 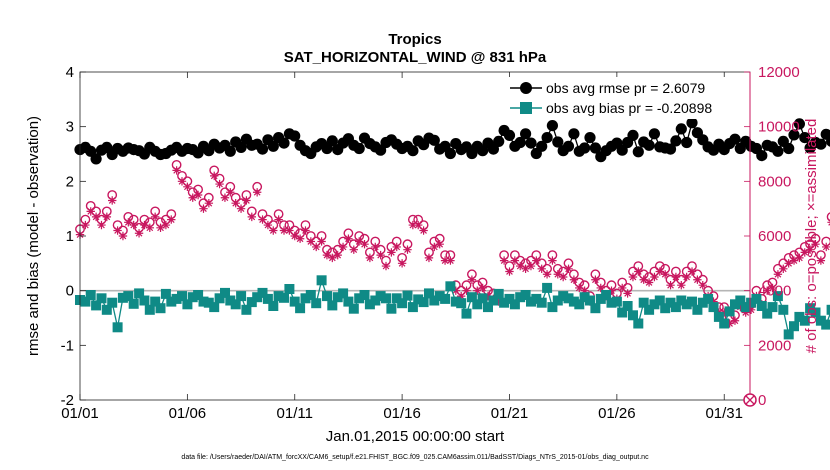 I want to click on y-right-tick-label: 6000, so click(x=774, y=236).